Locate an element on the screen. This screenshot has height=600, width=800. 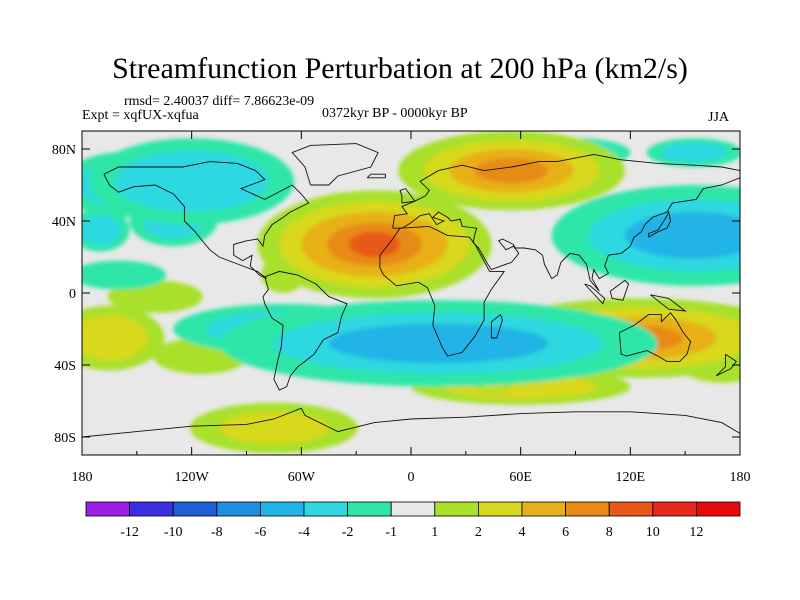
lat-label: 40N is located at coordinates (64, 222).